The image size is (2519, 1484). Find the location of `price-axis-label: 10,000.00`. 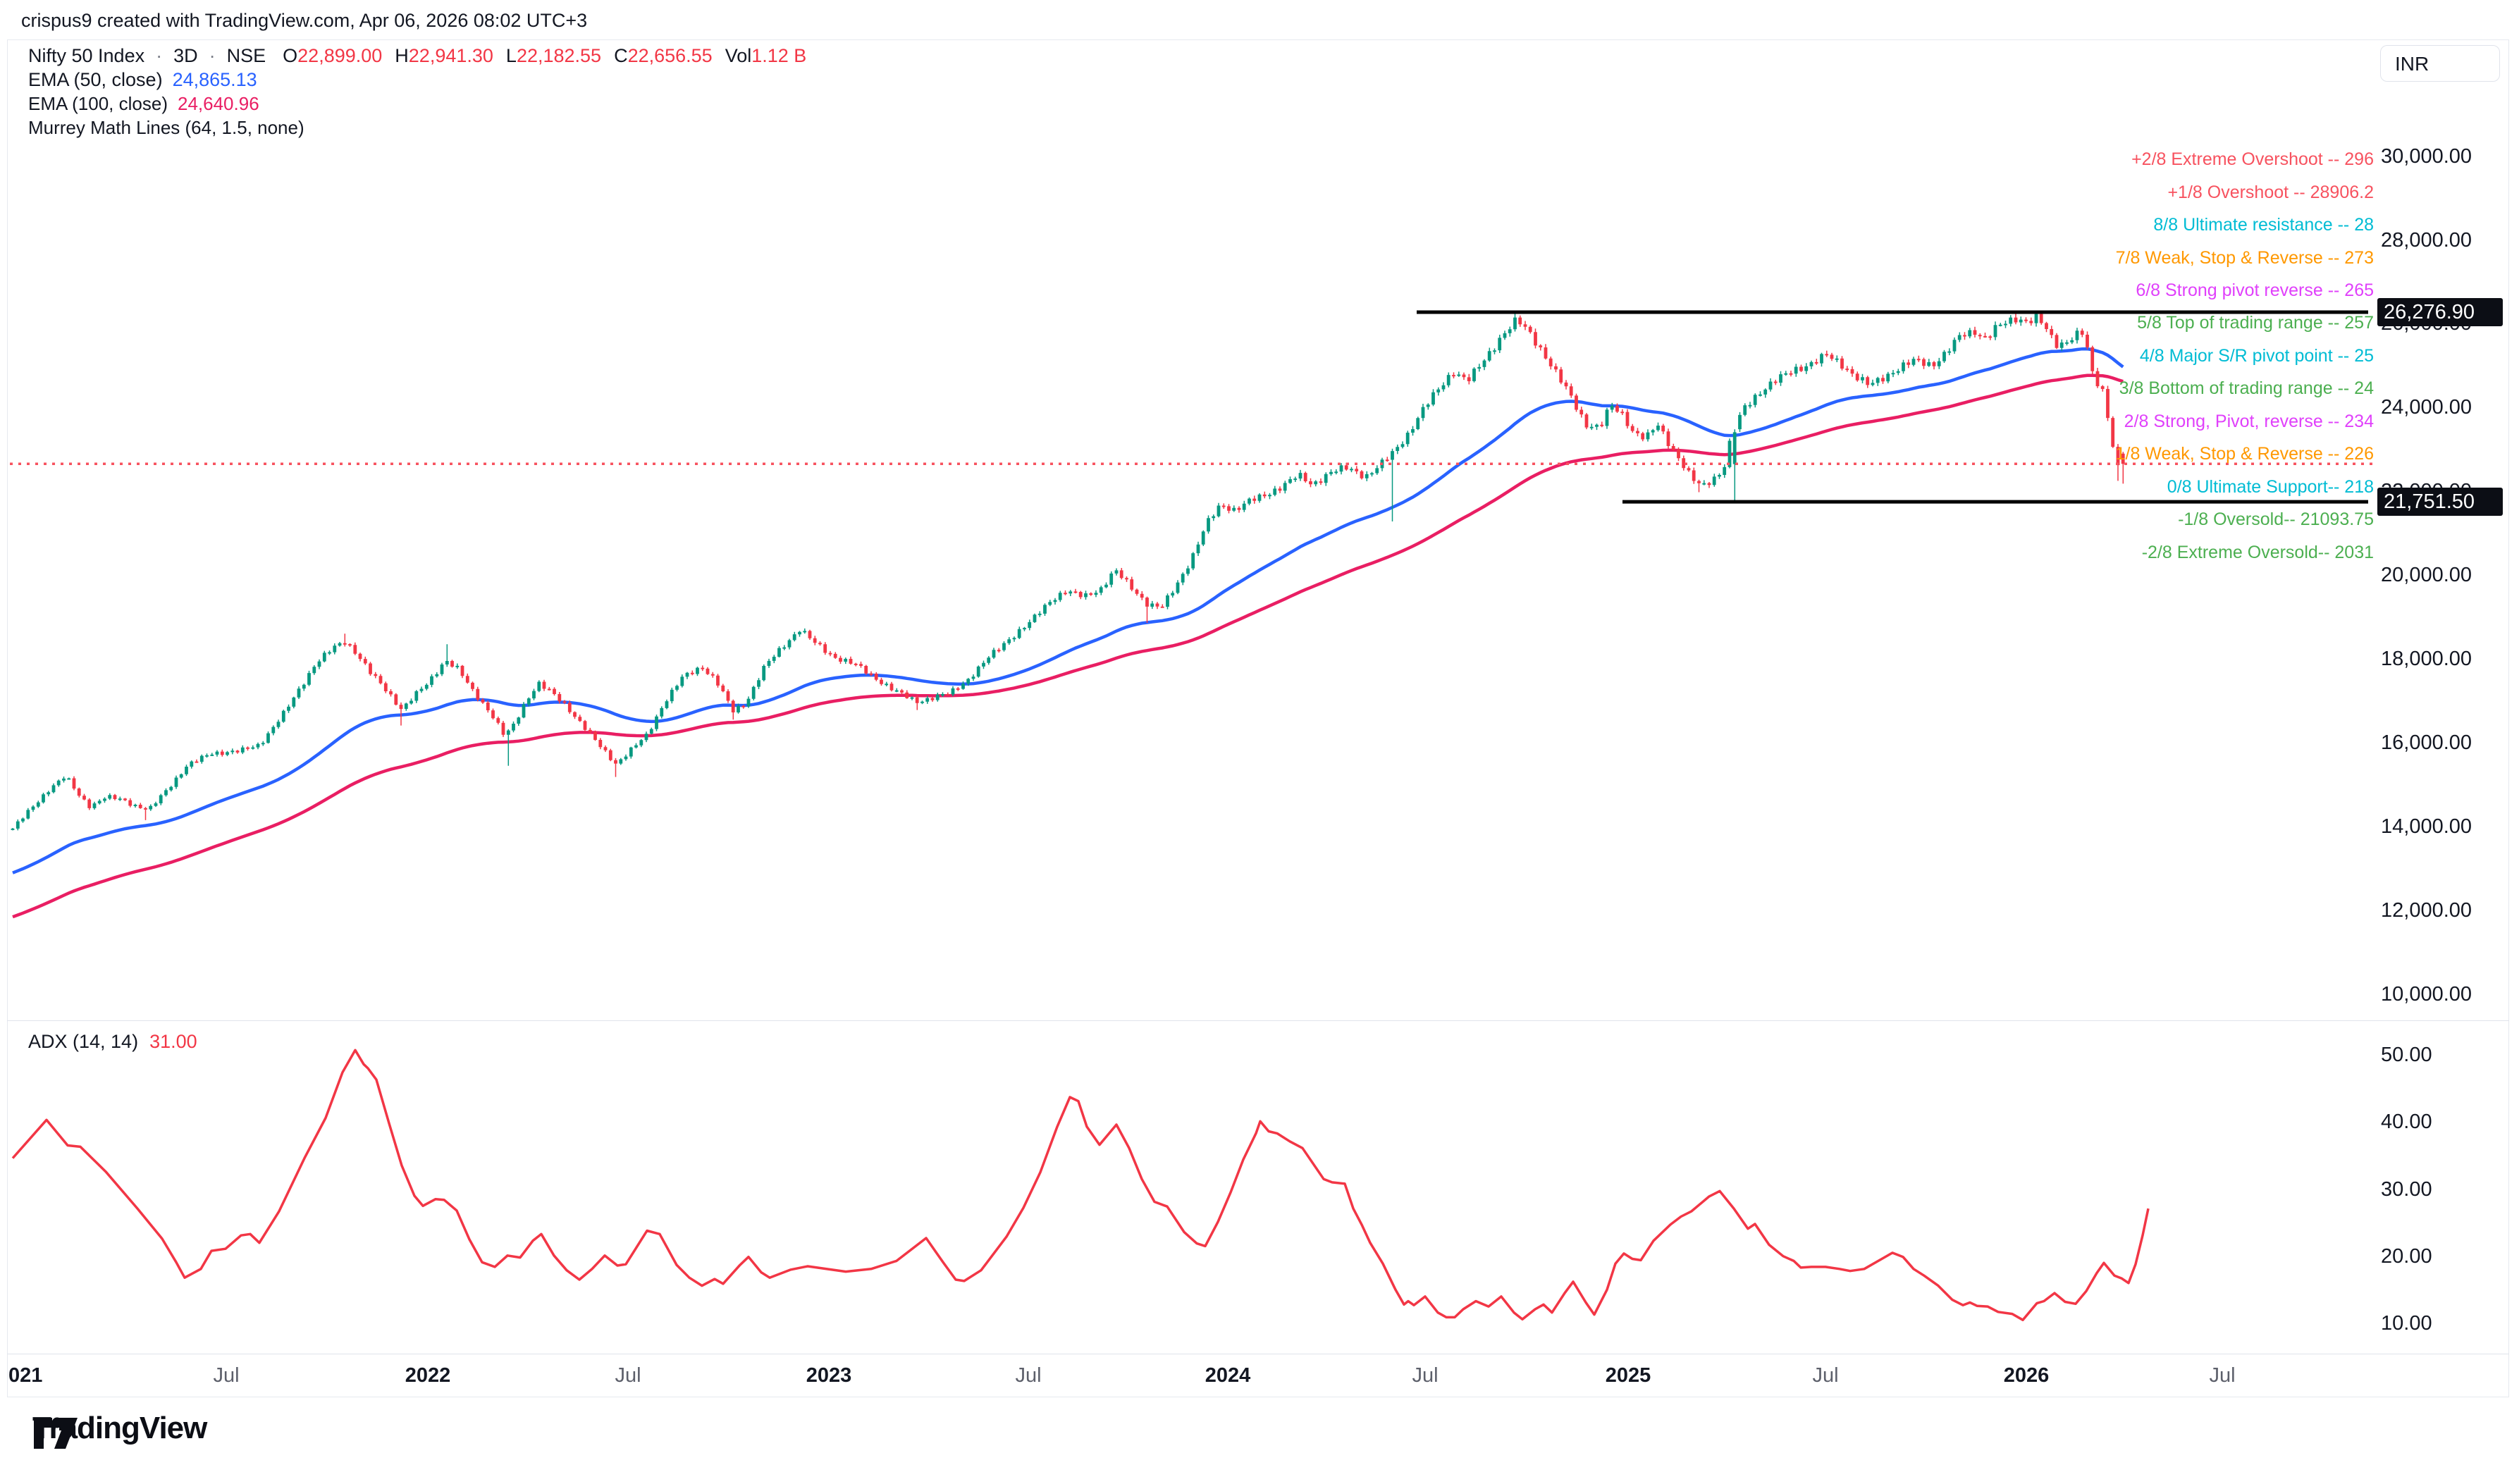

price-axis-label: 10,000.00 is located at coordinates (2426, 994).